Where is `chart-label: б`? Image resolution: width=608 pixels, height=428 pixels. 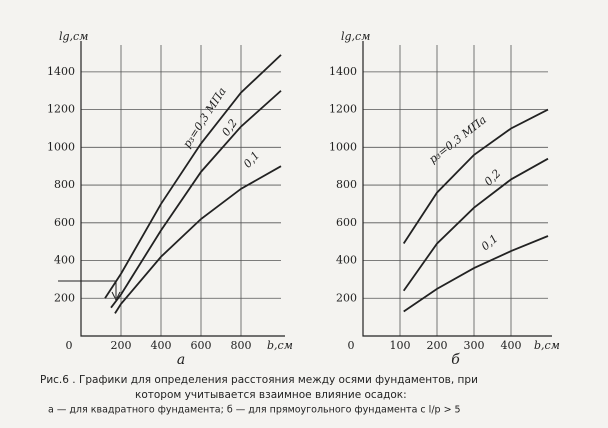 chart-label: б is located at coordinates (455, 360).